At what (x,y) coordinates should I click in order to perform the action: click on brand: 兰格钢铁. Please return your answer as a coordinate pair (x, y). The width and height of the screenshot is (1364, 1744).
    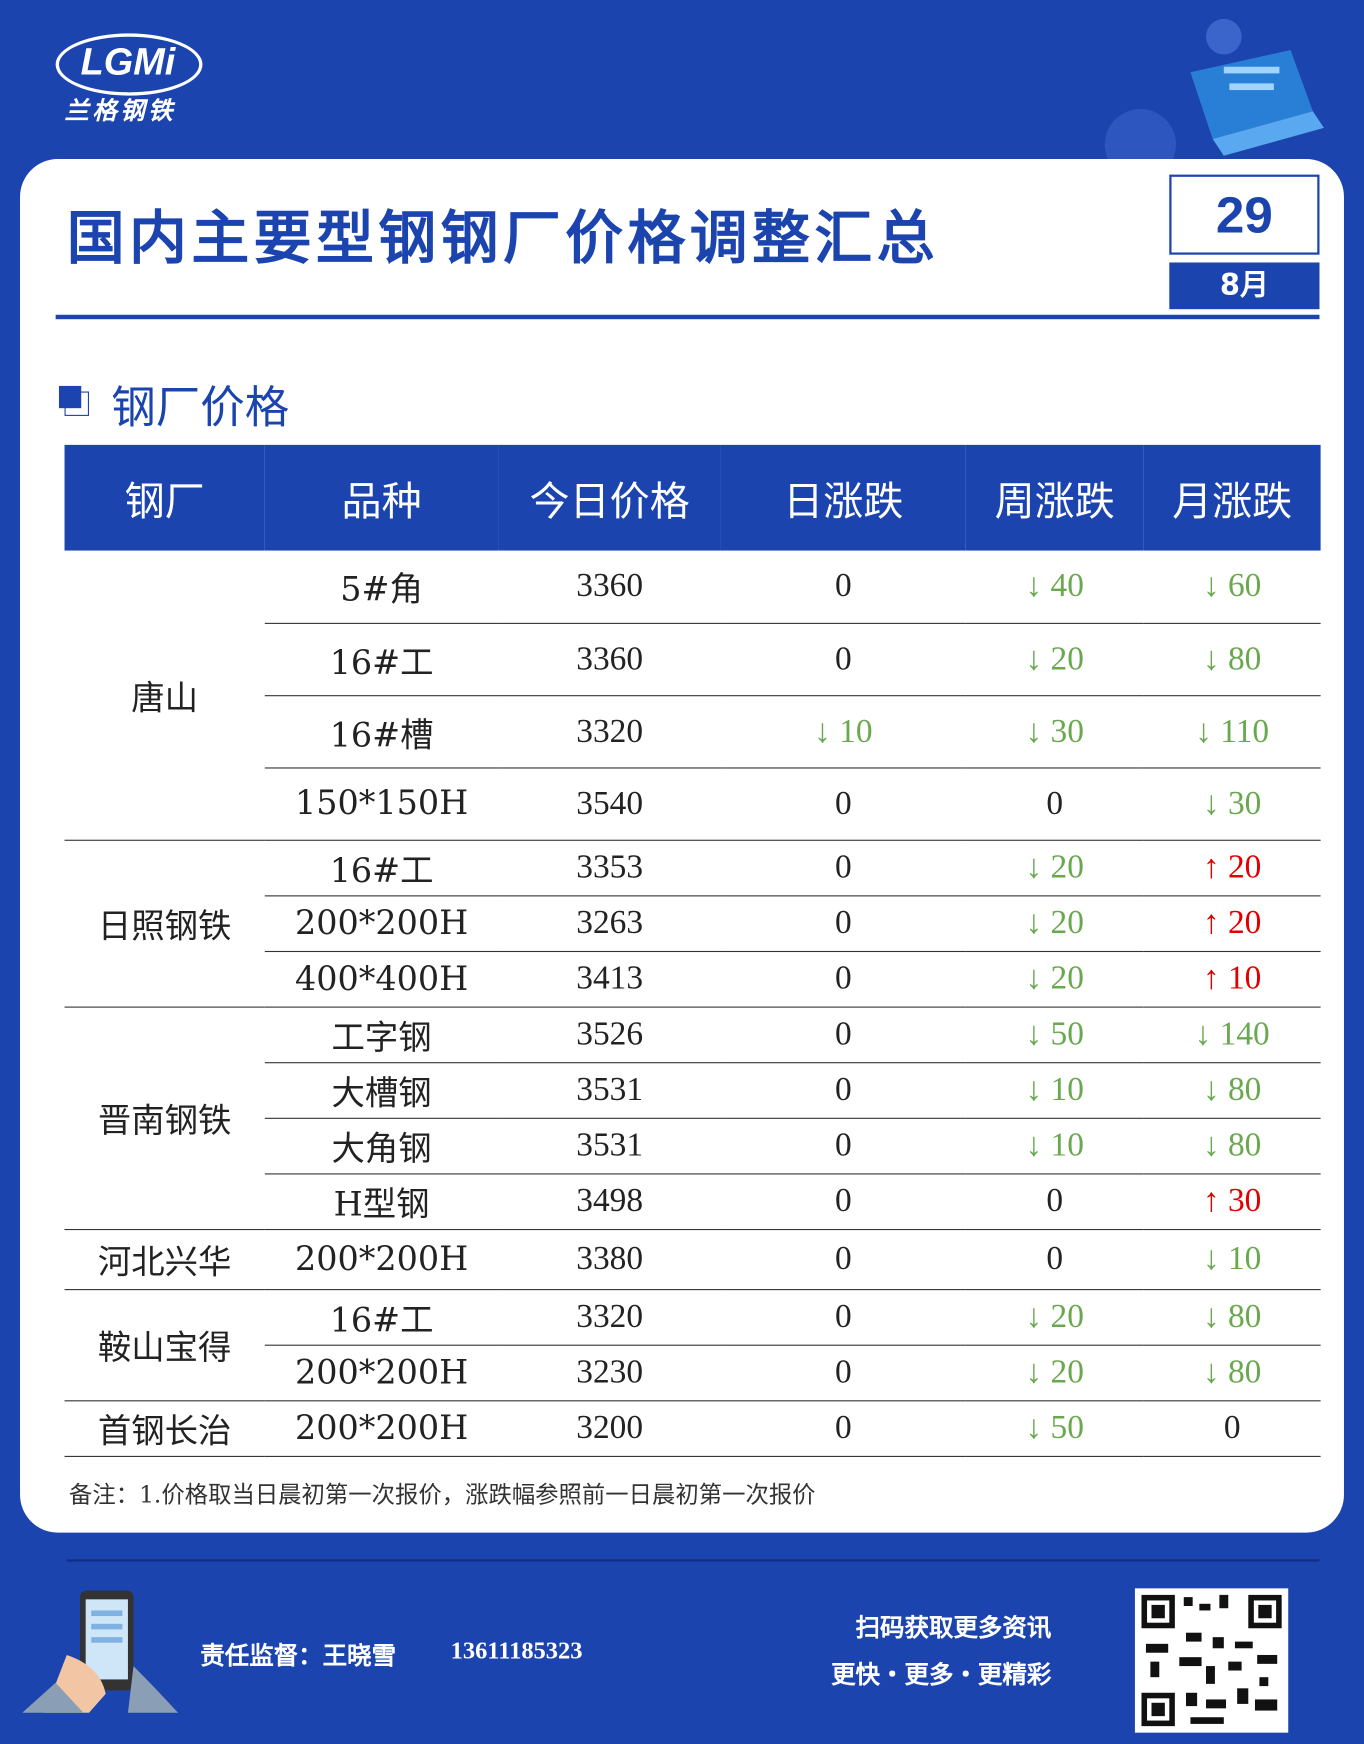
    Looking at the image, I should click on (120, 111).